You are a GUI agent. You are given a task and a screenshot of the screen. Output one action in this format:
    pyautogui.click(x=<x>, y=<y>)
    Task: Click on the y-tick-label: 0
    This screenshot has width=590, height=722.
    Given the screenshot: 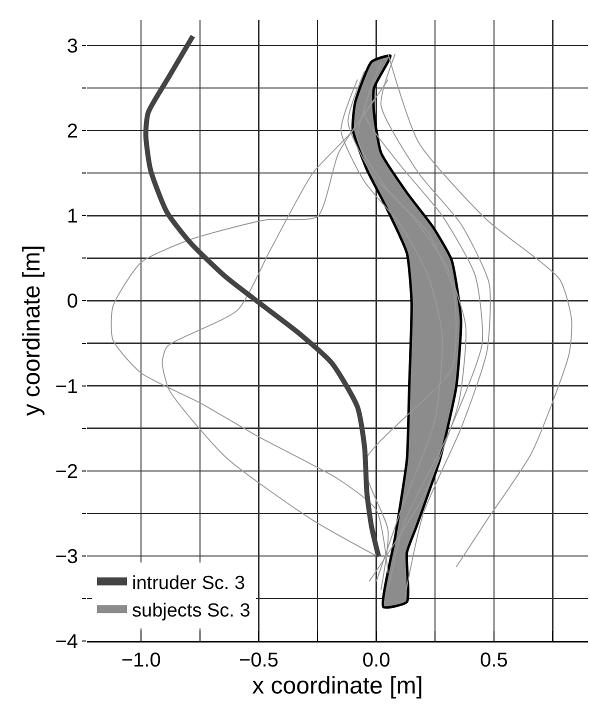 What is the action you would take?
    pyautogui.click(x=72, y=301)
    